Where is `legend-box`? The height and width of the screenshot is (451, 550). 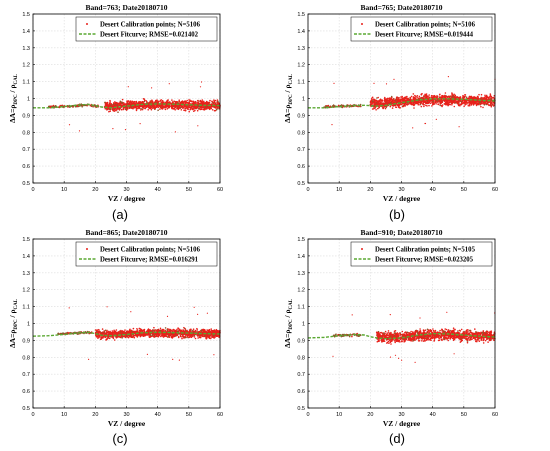
legend-box is located at coordinates (146, 29).